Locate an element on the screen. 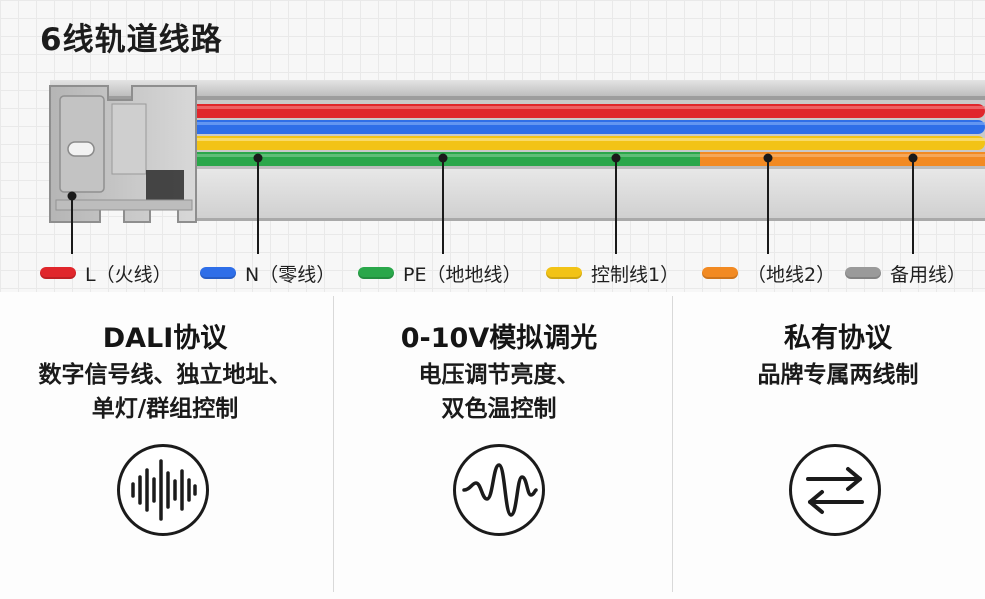 The image size is (985, 599). legend-item-l: L（火线） is located at coordinates (106, 273).